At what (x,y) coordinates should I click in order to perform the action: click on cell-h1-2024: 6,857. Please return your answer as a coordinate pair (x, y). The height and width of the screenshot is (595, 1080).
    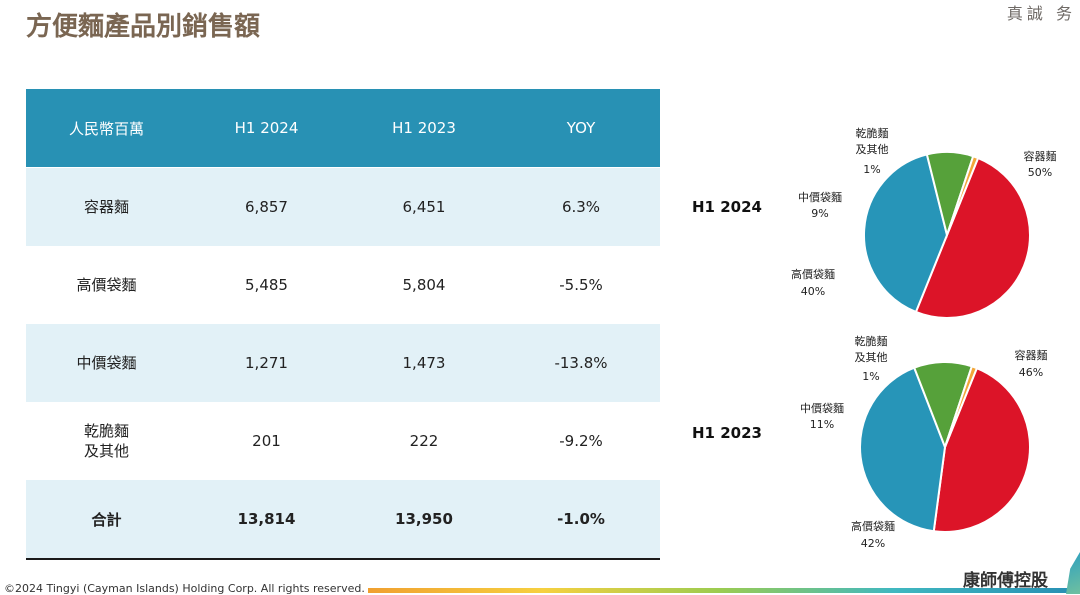
    Looking at the image, I should click on (266, 206).